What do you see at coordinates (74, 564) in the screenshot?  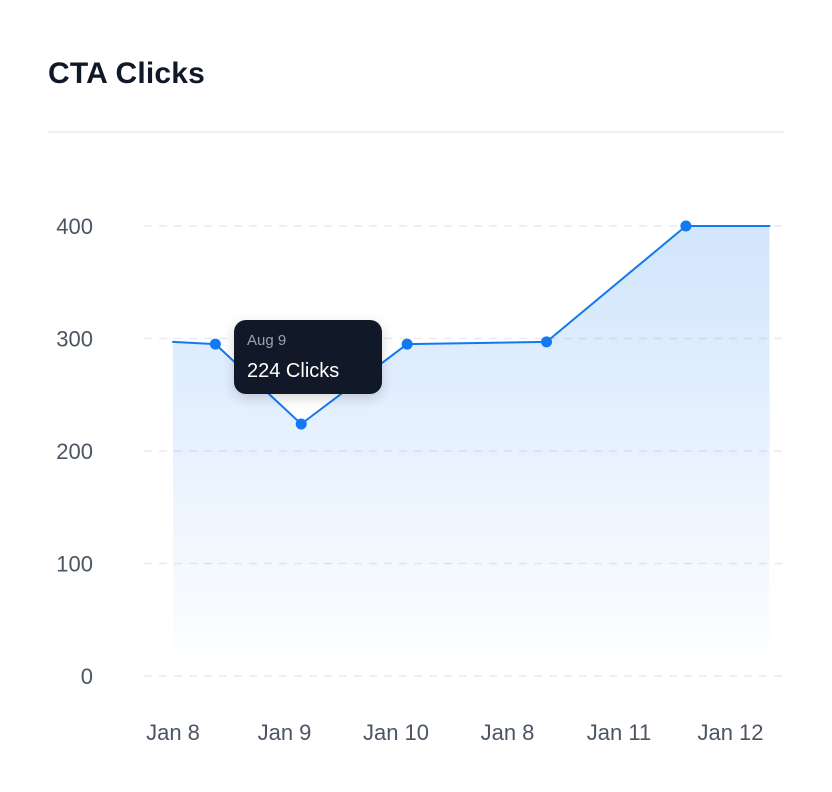 I see `y-tick-label: 100` at bounding box center [74, 564].